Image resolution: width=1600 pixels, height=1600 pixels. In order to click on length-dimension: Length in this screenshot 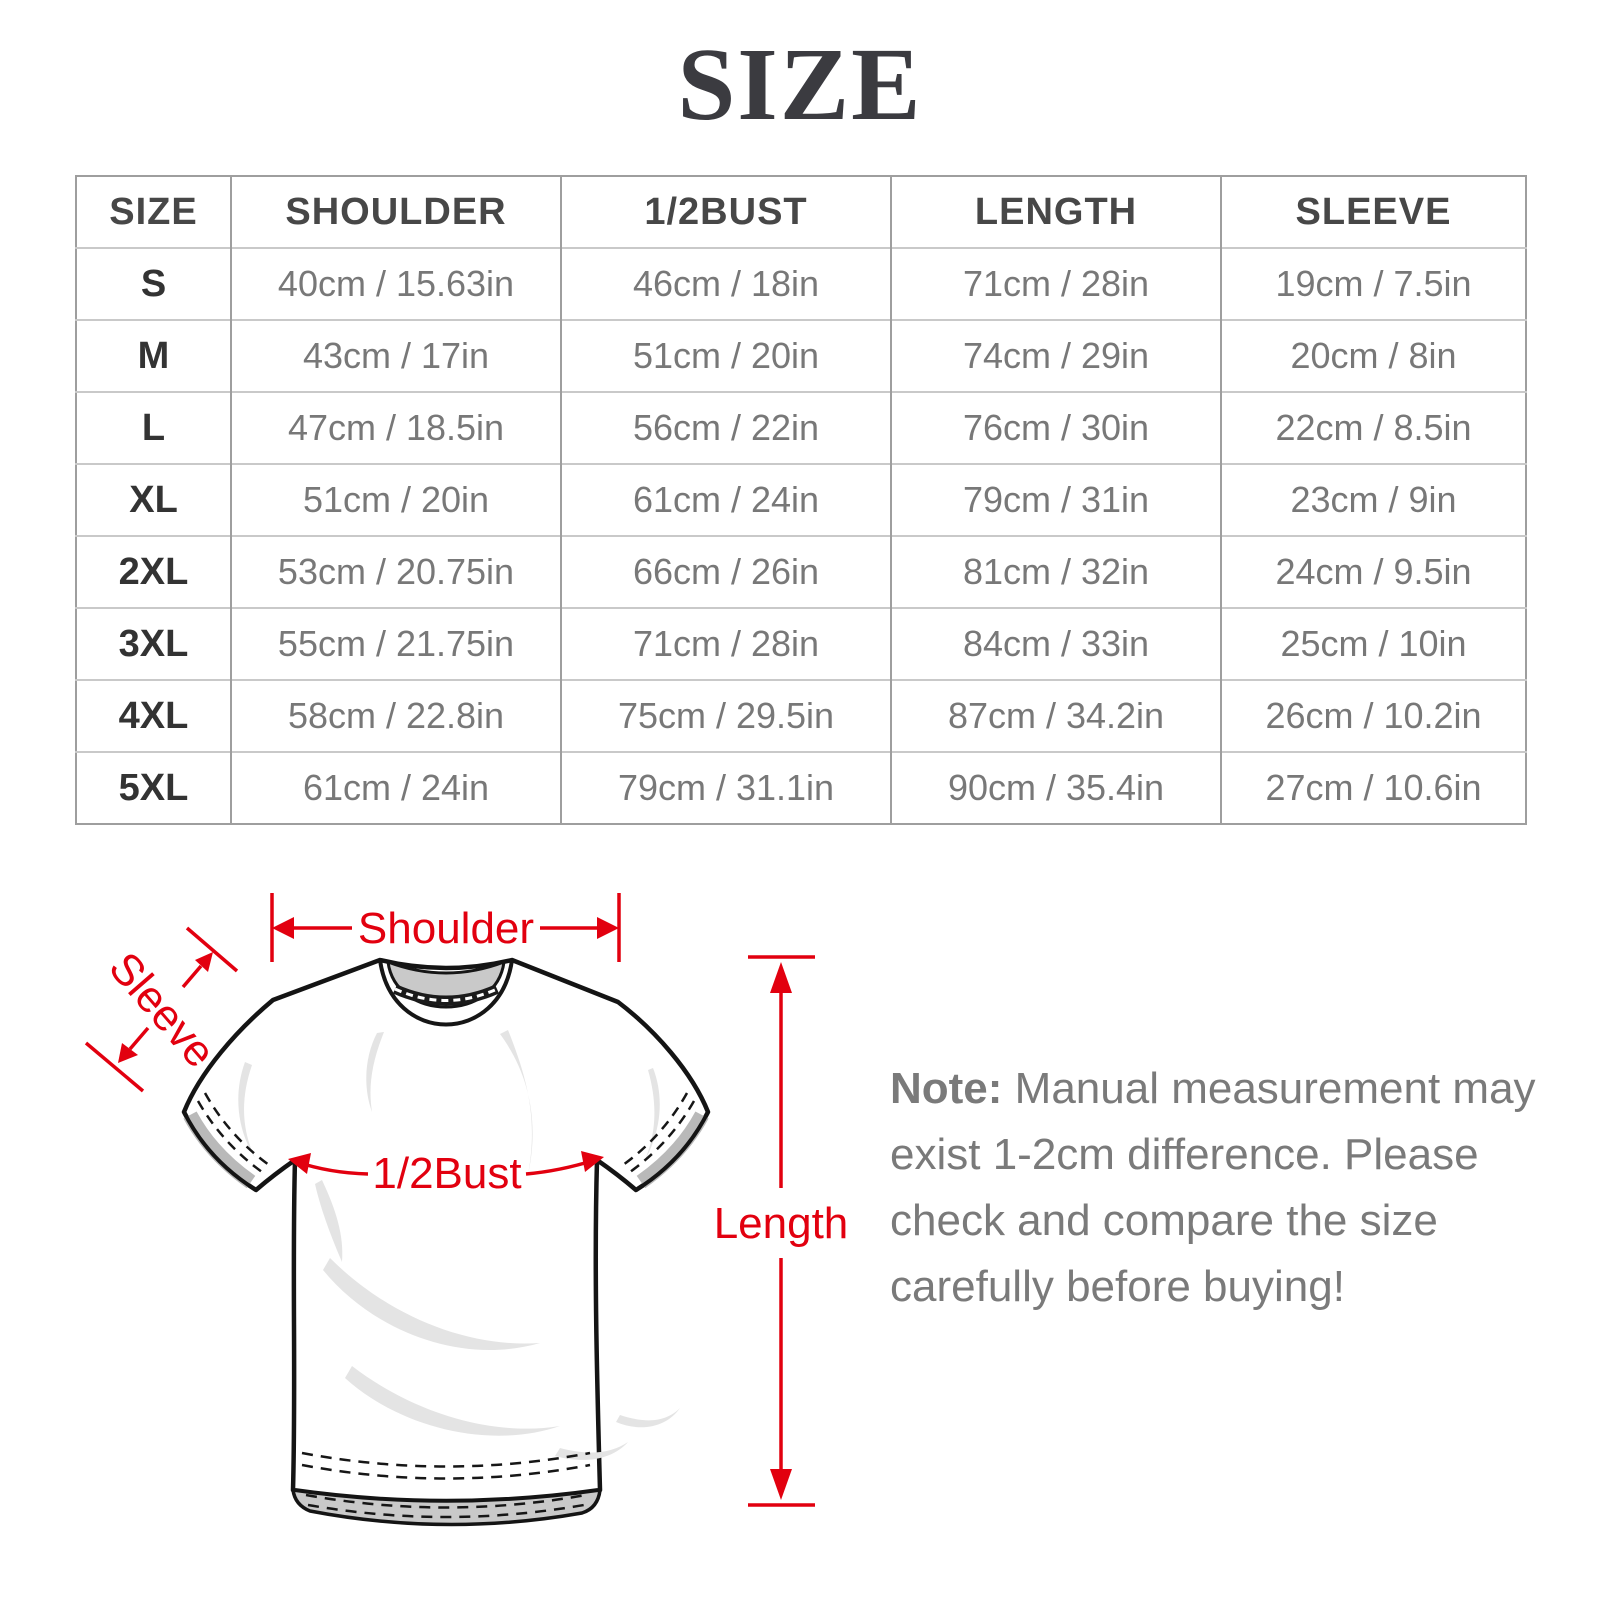, I will do `click(781, 1231)`.